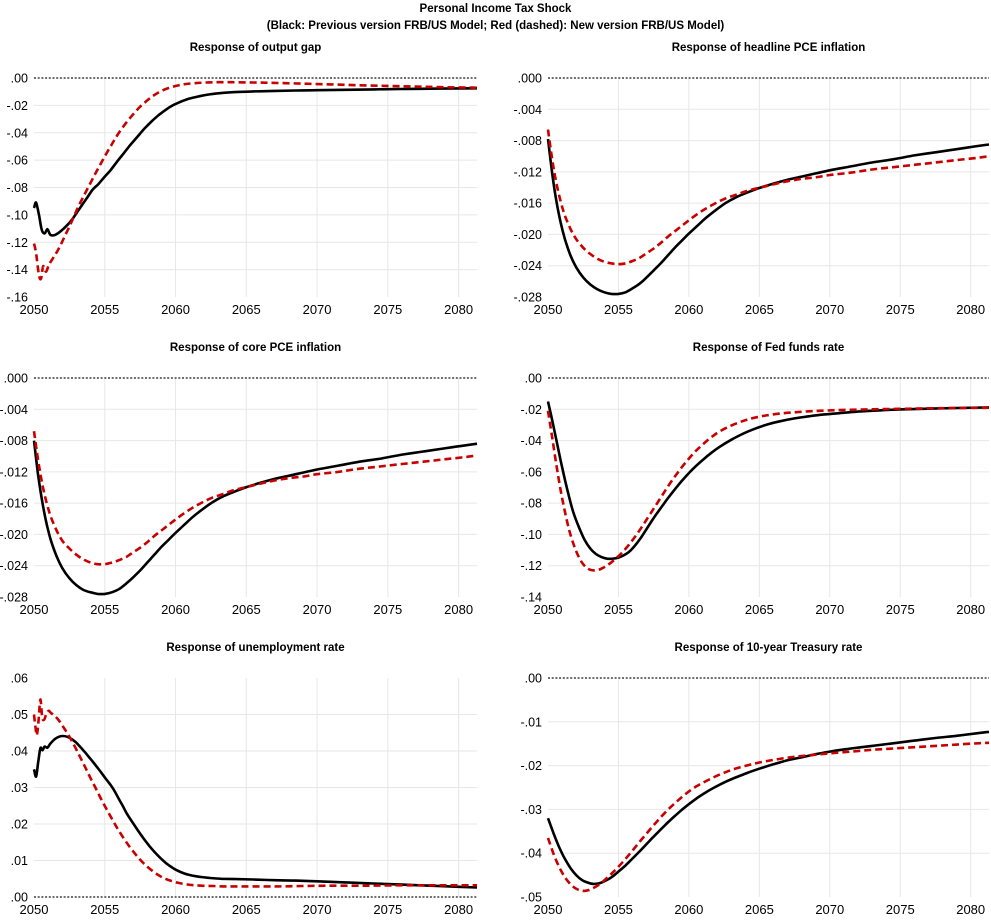  Describe the element at coordinates (528, 298) in the screenshot. I see `y-tick-label: -.028` at that location.